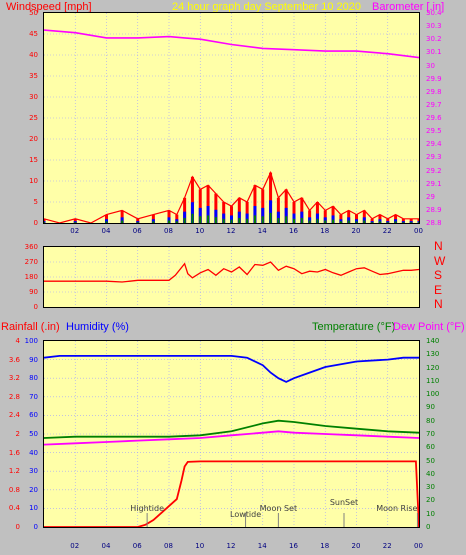 This screenshot has height=555, width=466. What do you see at coordinates (429, 327) in the screenshot?
I see `dew-title: Dew Point (°F)` at bounding box center [429, 327].